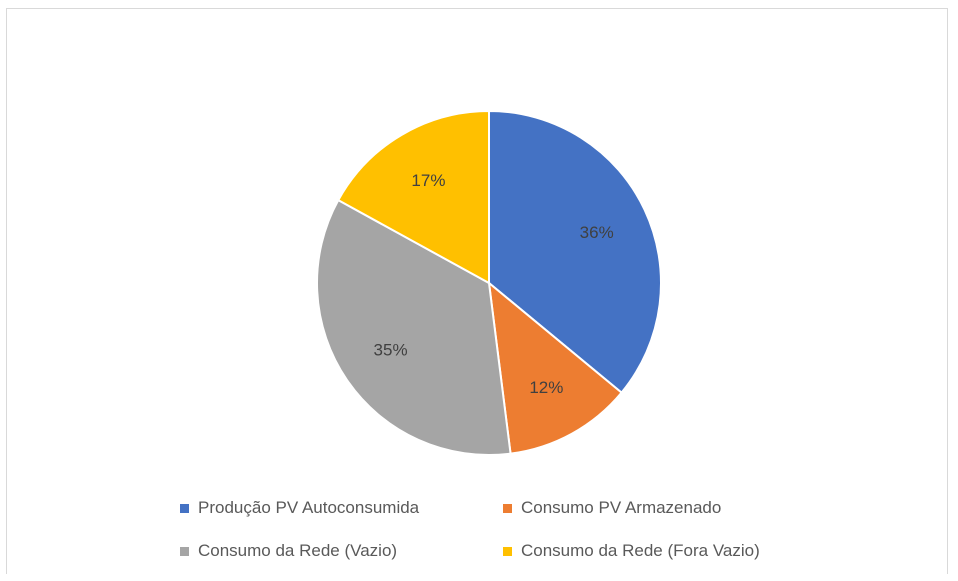 The image size is (958, 581). Describe the element at coordinates (597, 232) in the screenshot. I see `data-label-producao-pv: 36%` at that location.